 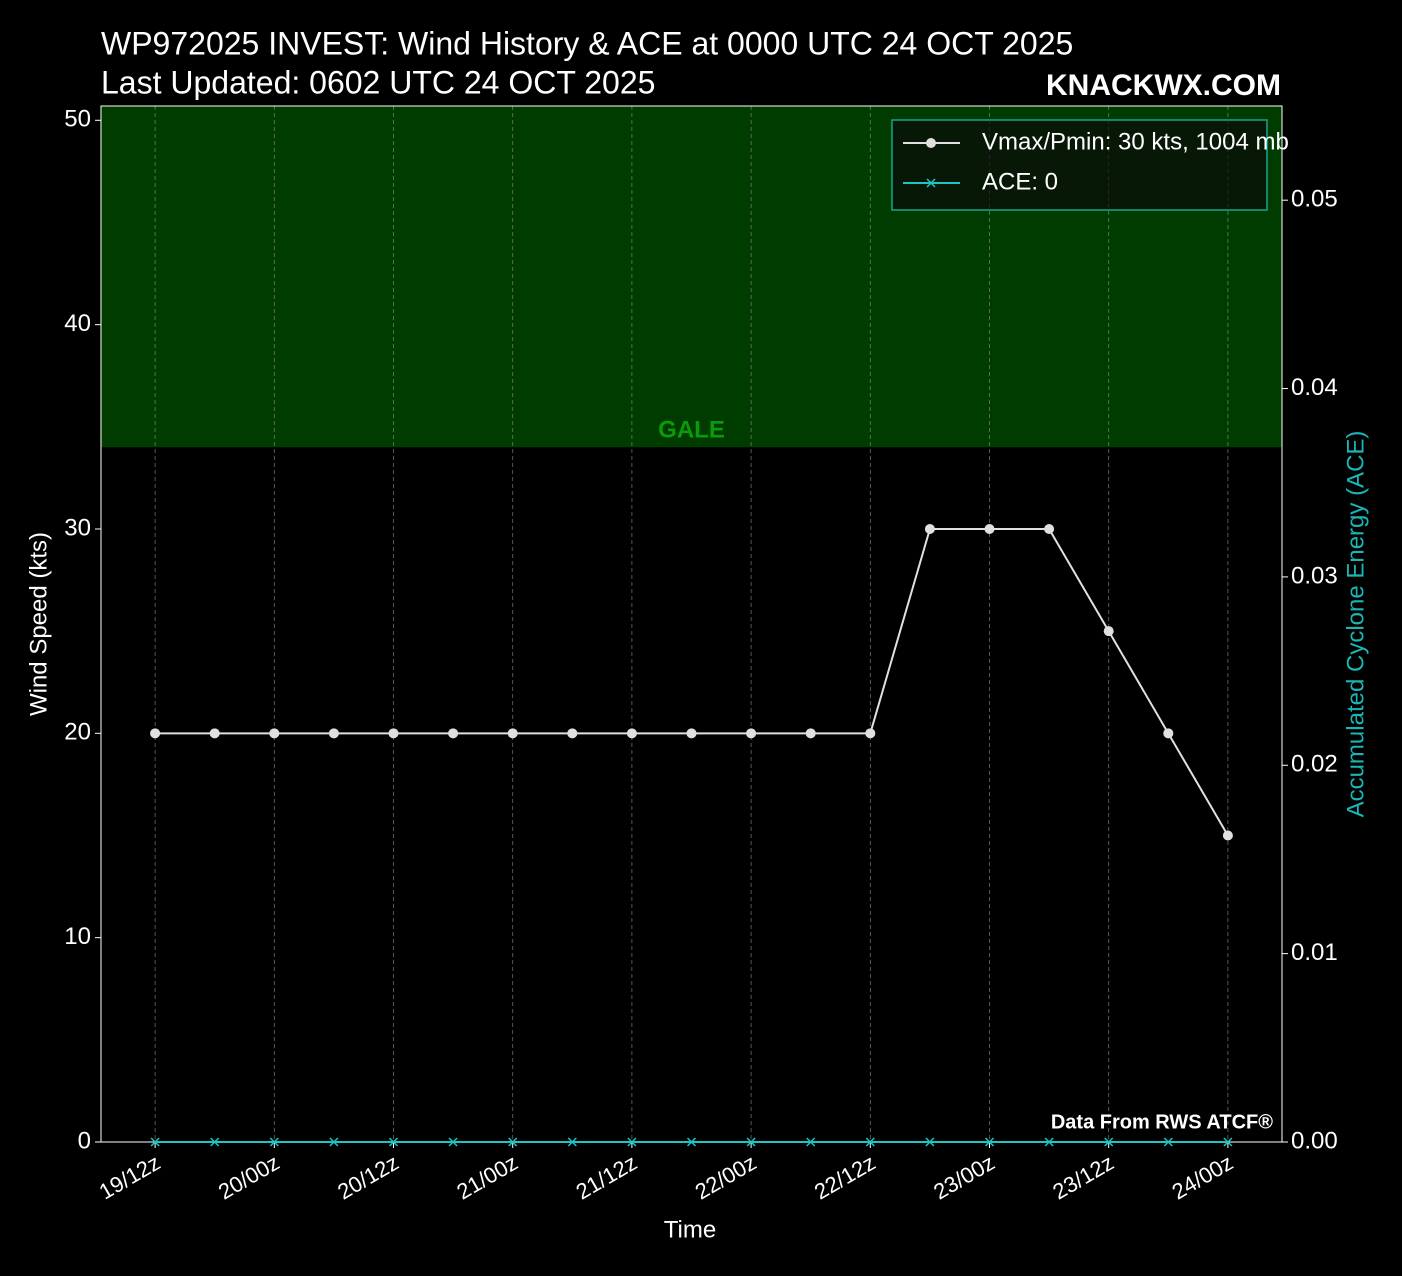 I want to click on legend-label: Vmax/Pmin: 30 kts, 1004 mb, so click(x=1135, y=141).